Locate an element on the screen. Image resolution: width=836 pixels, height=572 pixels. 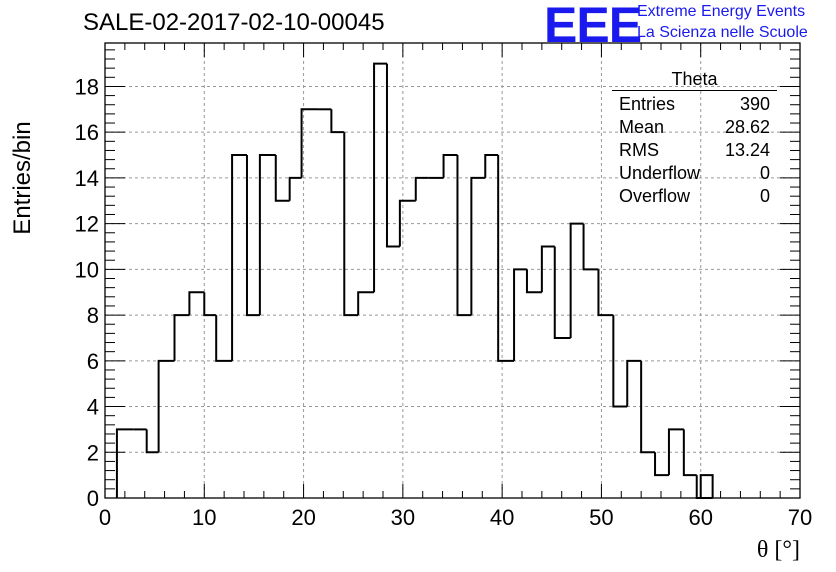
x-tick-label: 10 is located at coordinates (204, 517).